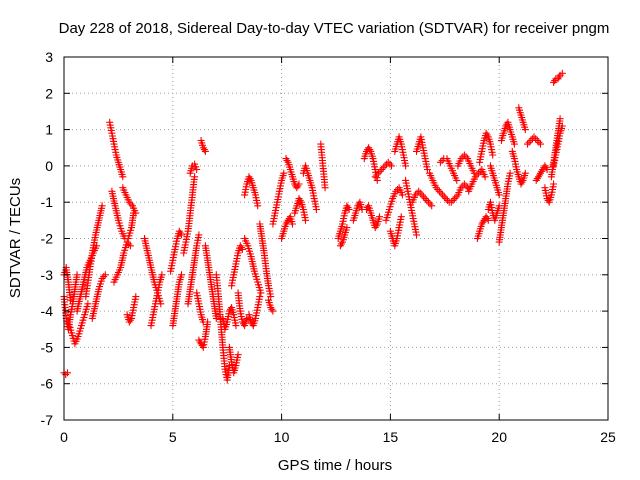 The image size is (640, 480). I want to click on x-tick-label: 5, so click(173, 437).